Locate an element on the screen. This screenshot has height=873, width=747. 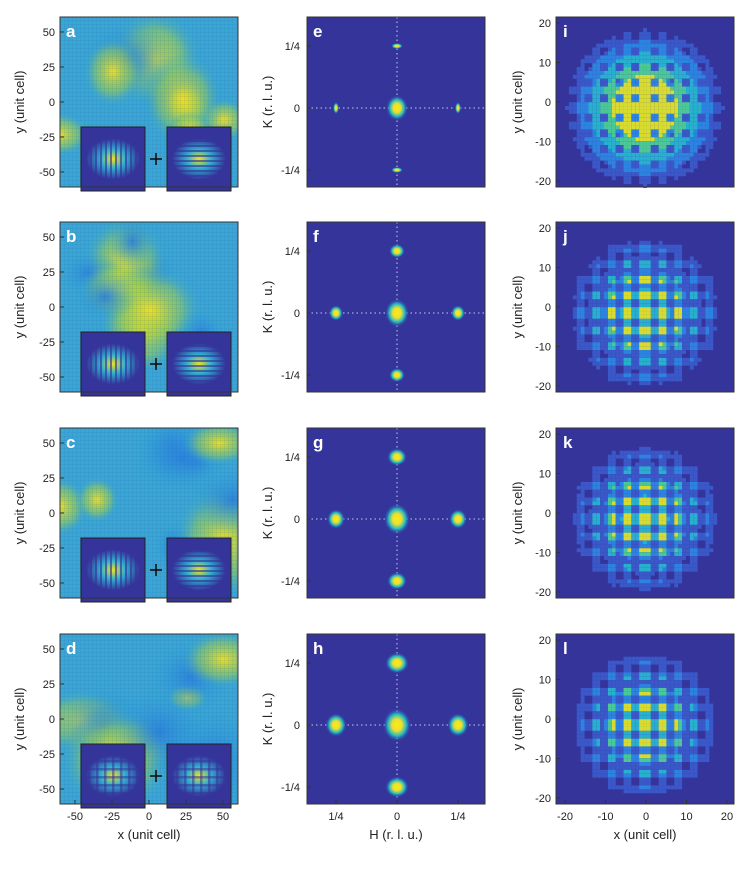
satellite-peak is located at coordinates (458, 313).